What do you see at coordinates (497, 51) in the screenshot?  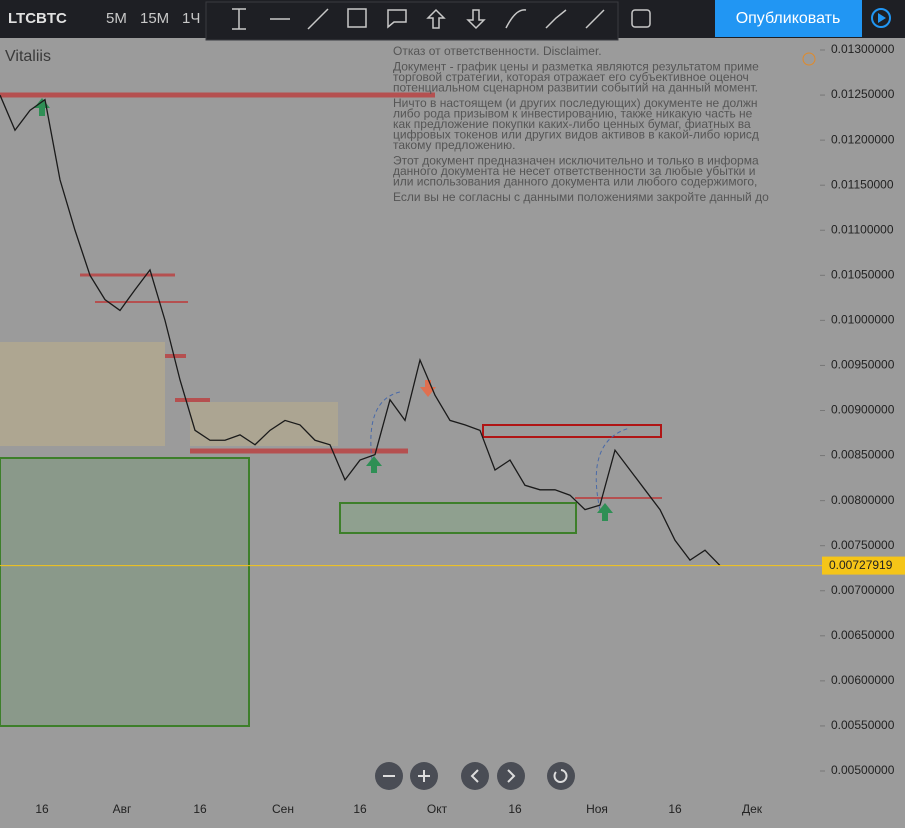 I see `disclaimer-line: Отказ от ответственности. Disclaimer.` at bounding box center [497, 51].